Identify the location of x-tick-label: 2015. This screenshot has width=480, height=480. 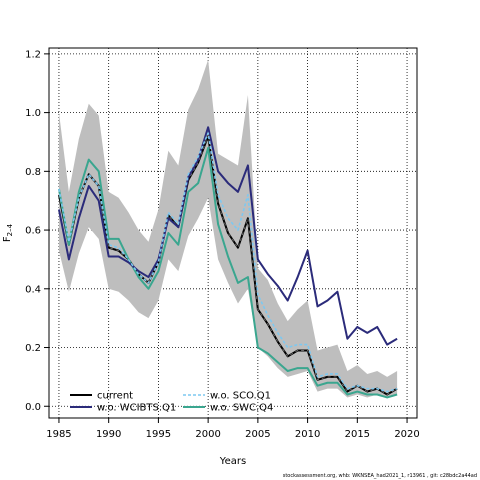
(357, 434).